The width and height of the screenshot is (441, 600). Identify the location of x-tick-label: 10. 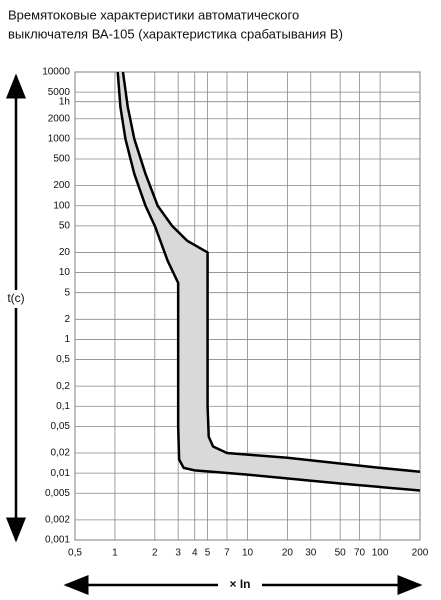
(248, 553).